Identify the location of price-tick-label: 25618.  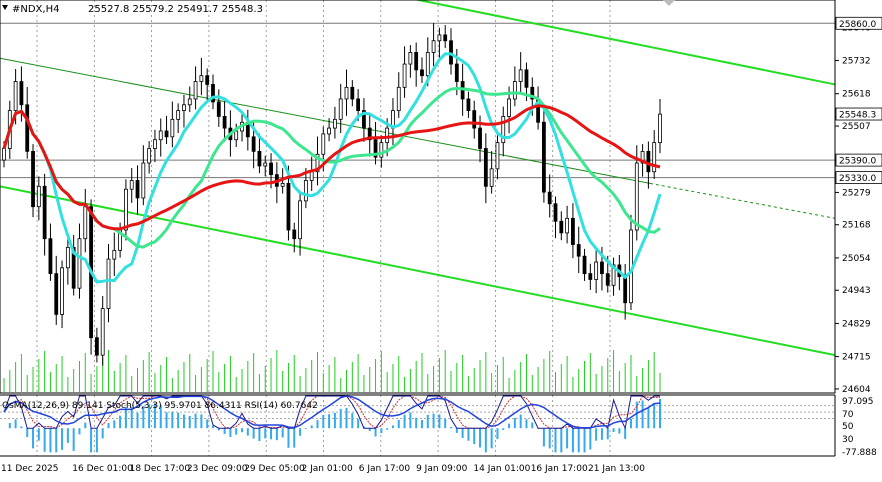
(856, 95).